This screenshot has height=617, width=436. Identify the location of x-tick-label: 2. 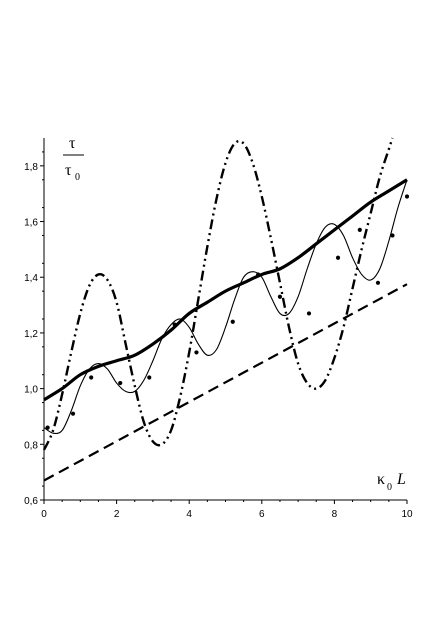
(117, 514).